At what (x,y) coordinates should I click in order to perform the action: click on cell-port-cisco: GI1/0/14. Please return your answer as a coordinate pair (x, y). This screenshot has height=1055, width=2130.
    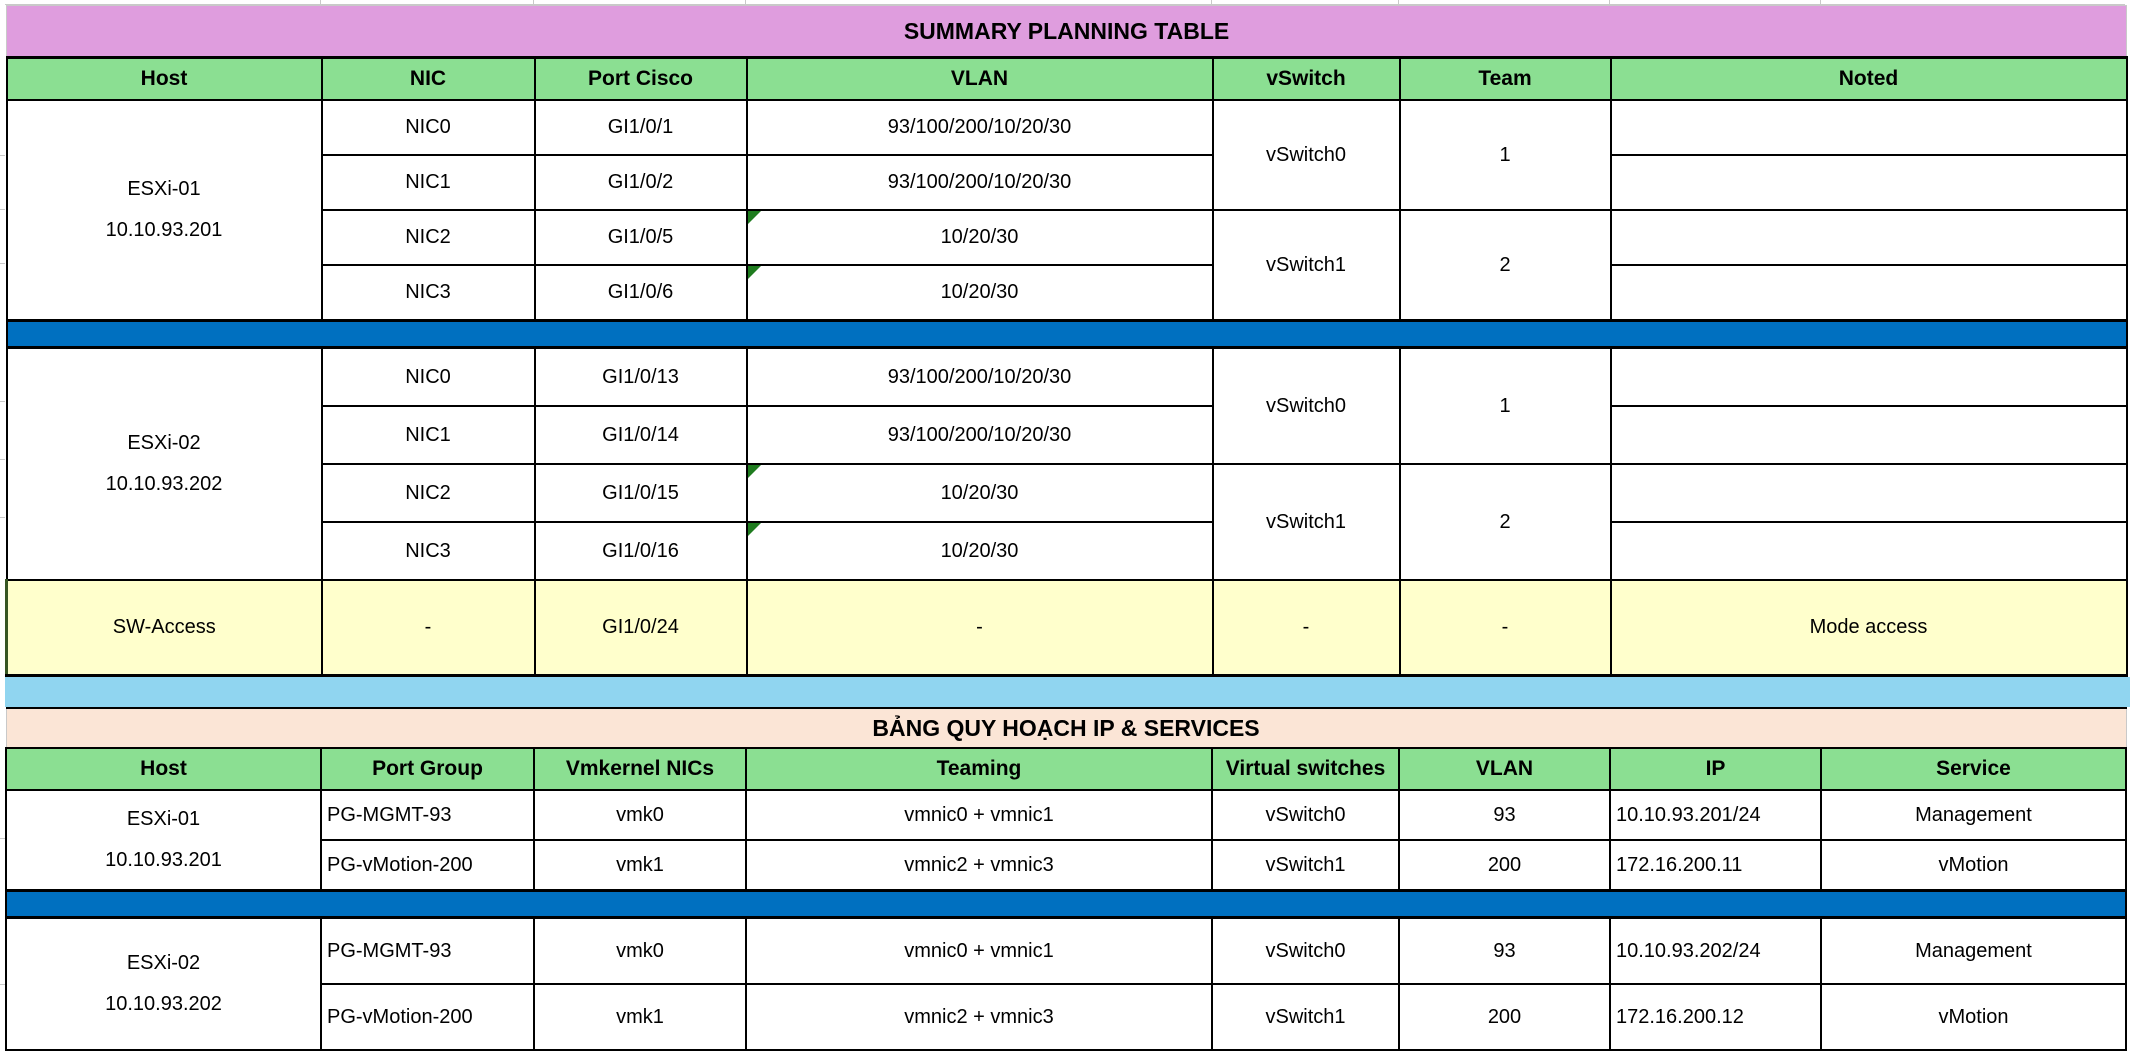
    Looking at the image, I should click on (640, 435).